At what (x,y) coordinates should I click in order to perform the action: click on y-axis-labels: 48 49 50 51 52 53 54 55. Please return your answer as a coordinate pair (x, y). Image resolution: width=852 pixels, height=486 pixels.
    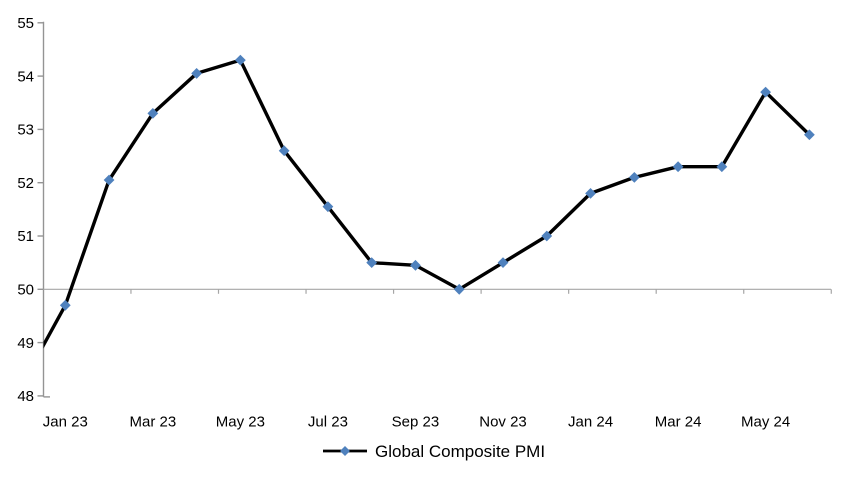
    Looking at the image, I should click on (25, 210).